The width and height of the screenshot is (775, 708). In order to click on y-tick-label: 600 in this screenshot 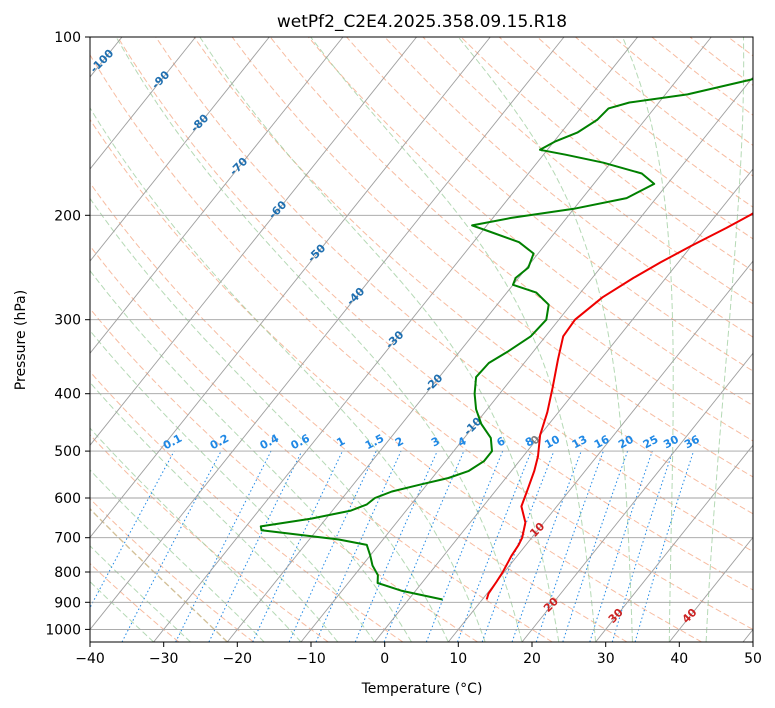, I will do `click(67, 499)`.